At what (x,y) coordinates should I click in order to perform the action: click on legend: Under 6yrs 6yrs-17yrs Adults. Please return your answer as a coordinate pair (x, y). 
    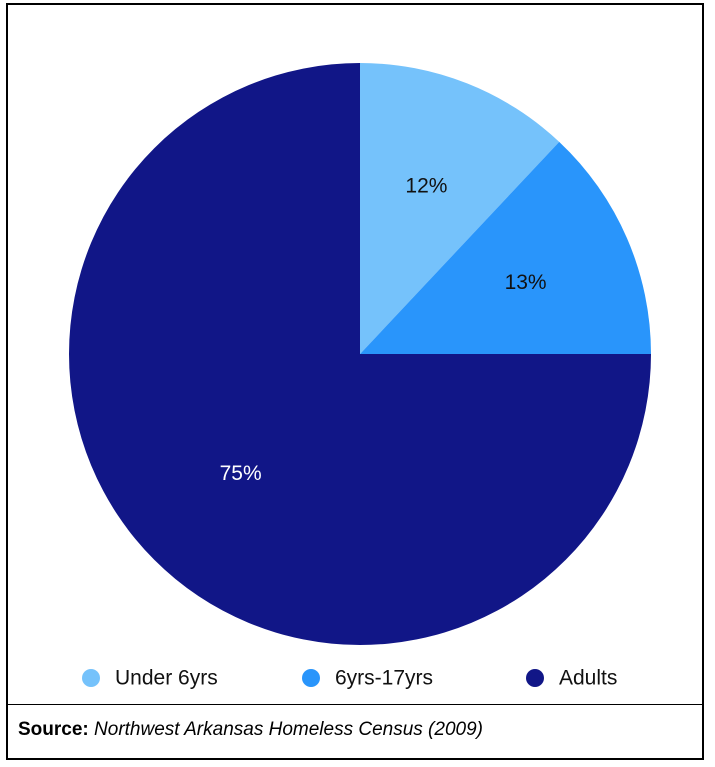
    Looking at the image, I should click on (349, 678).